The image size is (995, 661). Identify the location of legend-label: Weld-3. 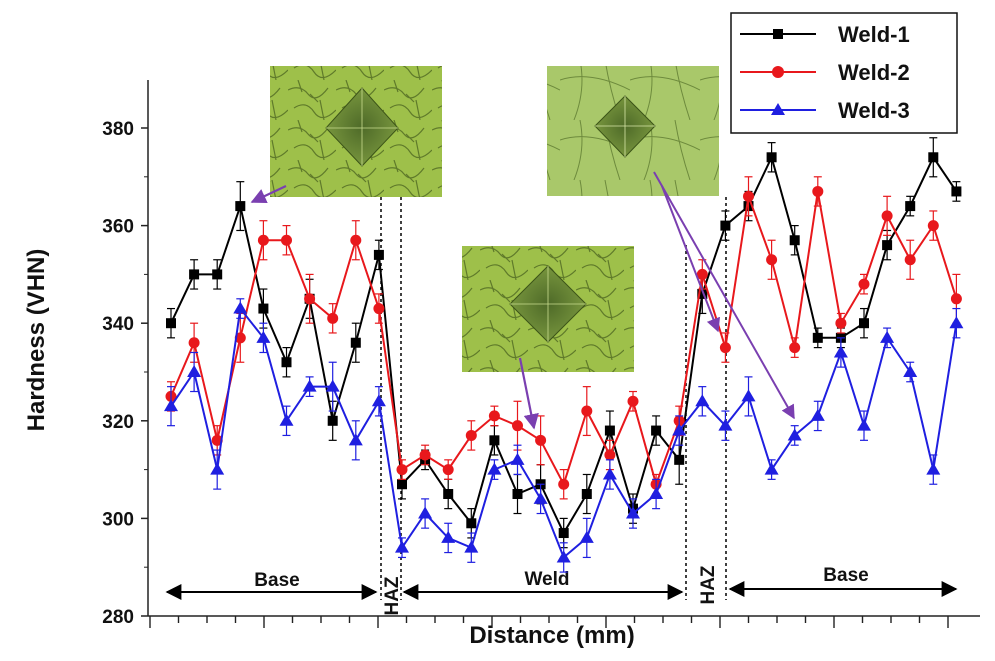
(874, 110).